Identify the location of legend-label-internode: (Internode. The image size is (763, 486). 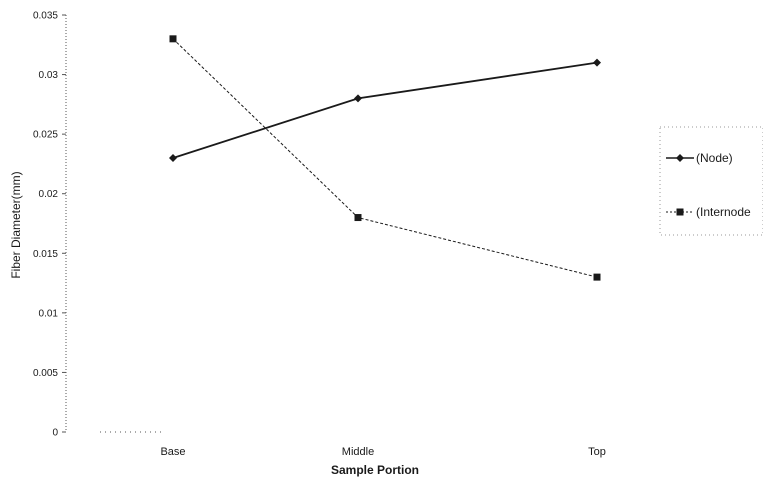
(723, 212).